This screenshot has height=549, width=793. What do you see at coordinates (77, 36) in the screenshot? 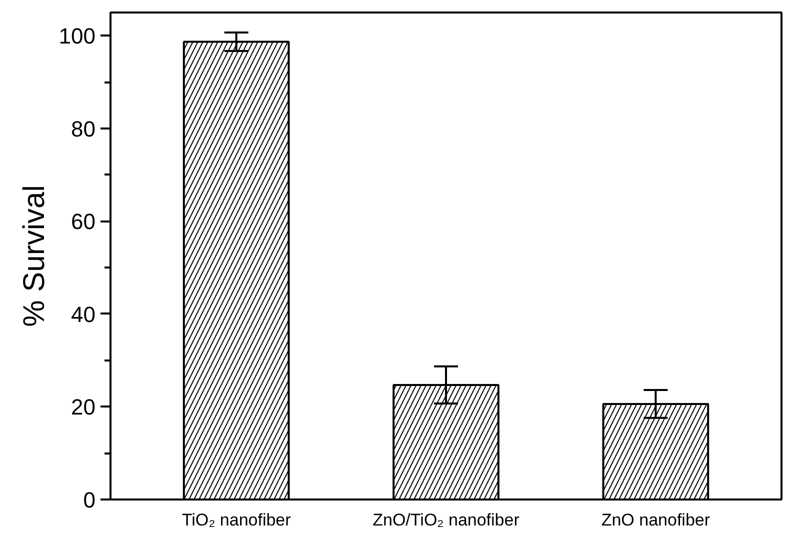
I see `y-tick-label: 100` at bounding box center [77, 36].